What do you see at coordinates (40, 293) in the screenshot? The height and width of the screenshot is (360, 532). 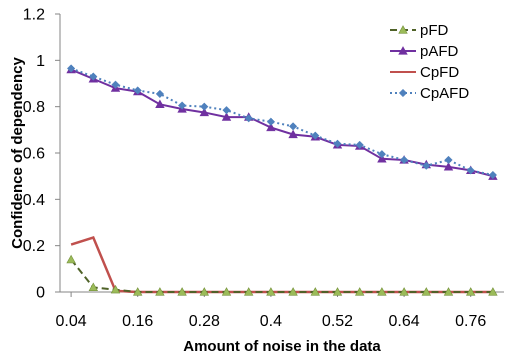 I see `y-tick-label: 0` at bounding box center [40, 293].